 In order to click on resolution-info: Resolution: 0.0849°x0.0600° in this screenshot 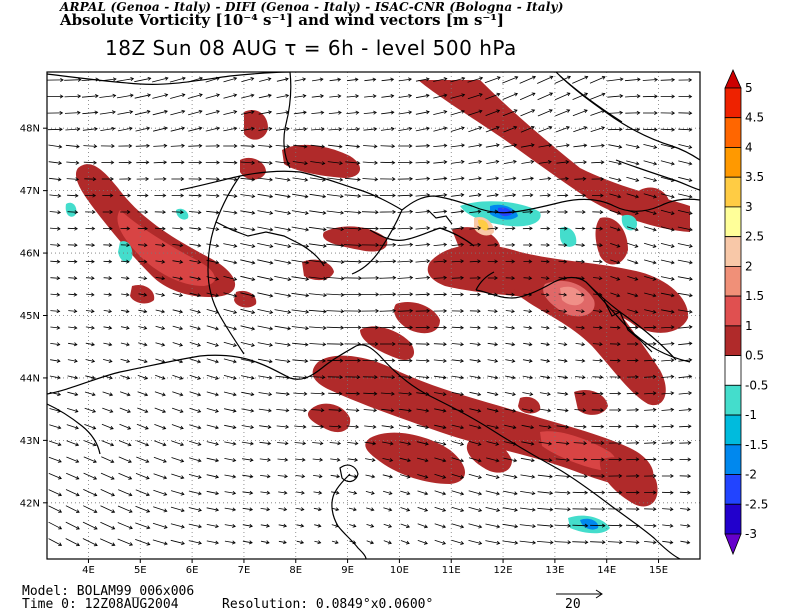, I will do `click(328, 604)`.